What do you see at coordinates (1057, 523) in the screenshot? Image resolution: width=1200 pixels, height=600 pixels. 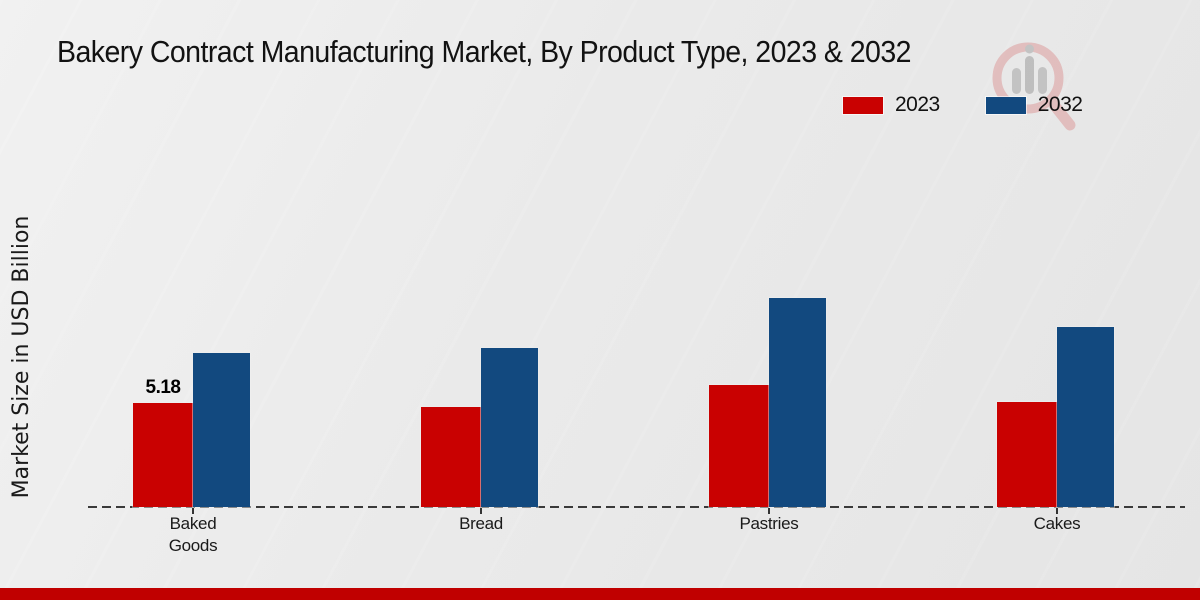 I see `category-label-cakes: Cakes` at bounding box center [1057, 523].